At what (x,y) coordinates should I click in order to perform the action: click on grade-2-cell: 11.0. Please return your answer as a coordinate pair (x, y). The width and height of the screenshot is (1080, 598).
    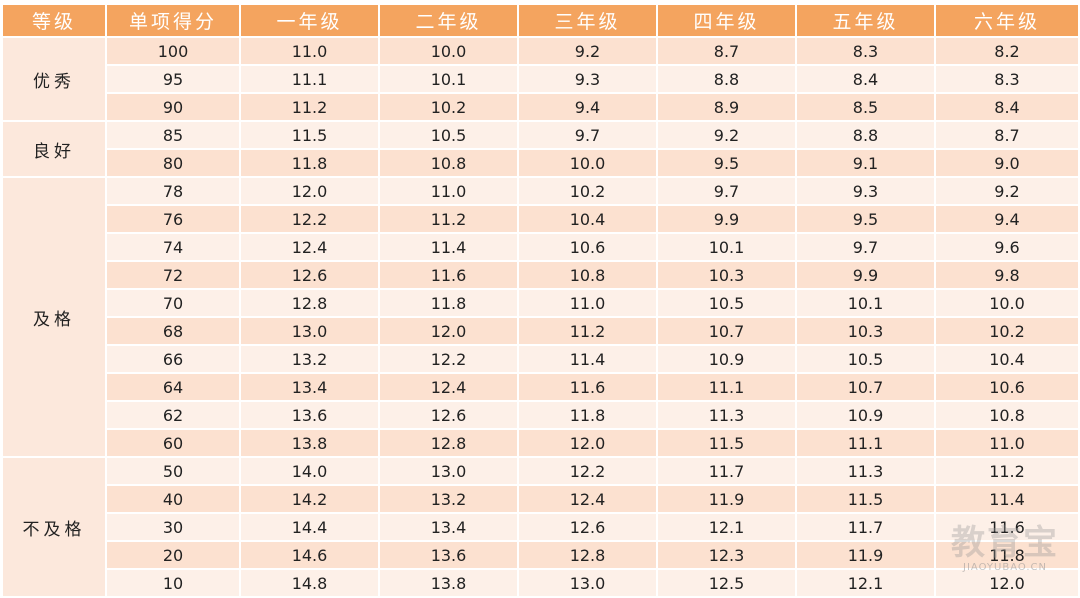
    Looking at the image, I should click on (448, 191).